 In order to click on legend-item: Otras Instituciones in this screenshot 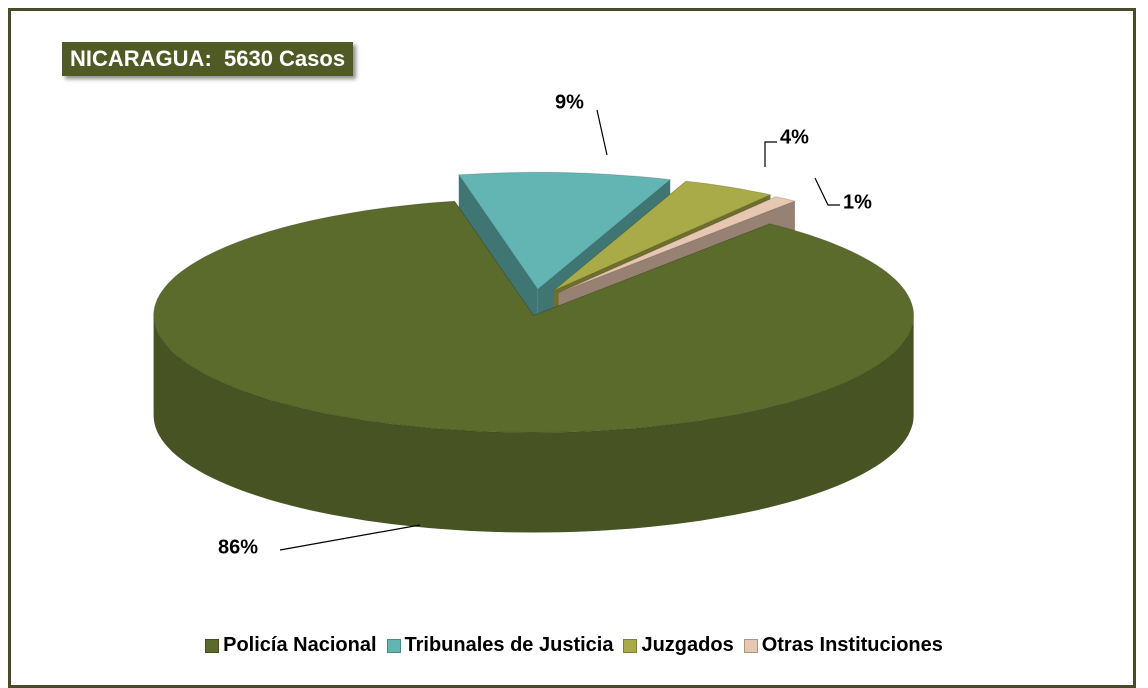, I will do `click(843, 645)`.